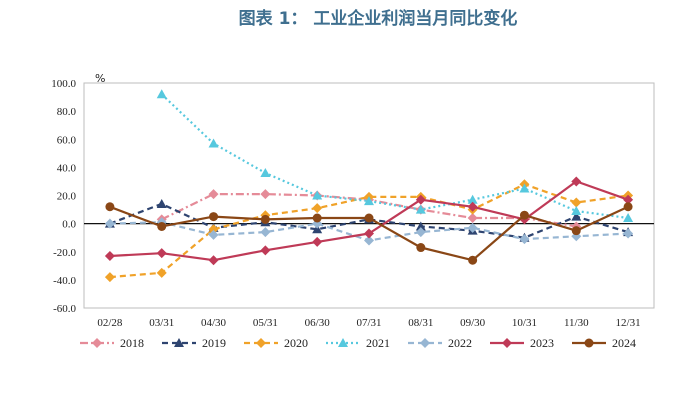  I want to click on series-2024, so click(369, 233).